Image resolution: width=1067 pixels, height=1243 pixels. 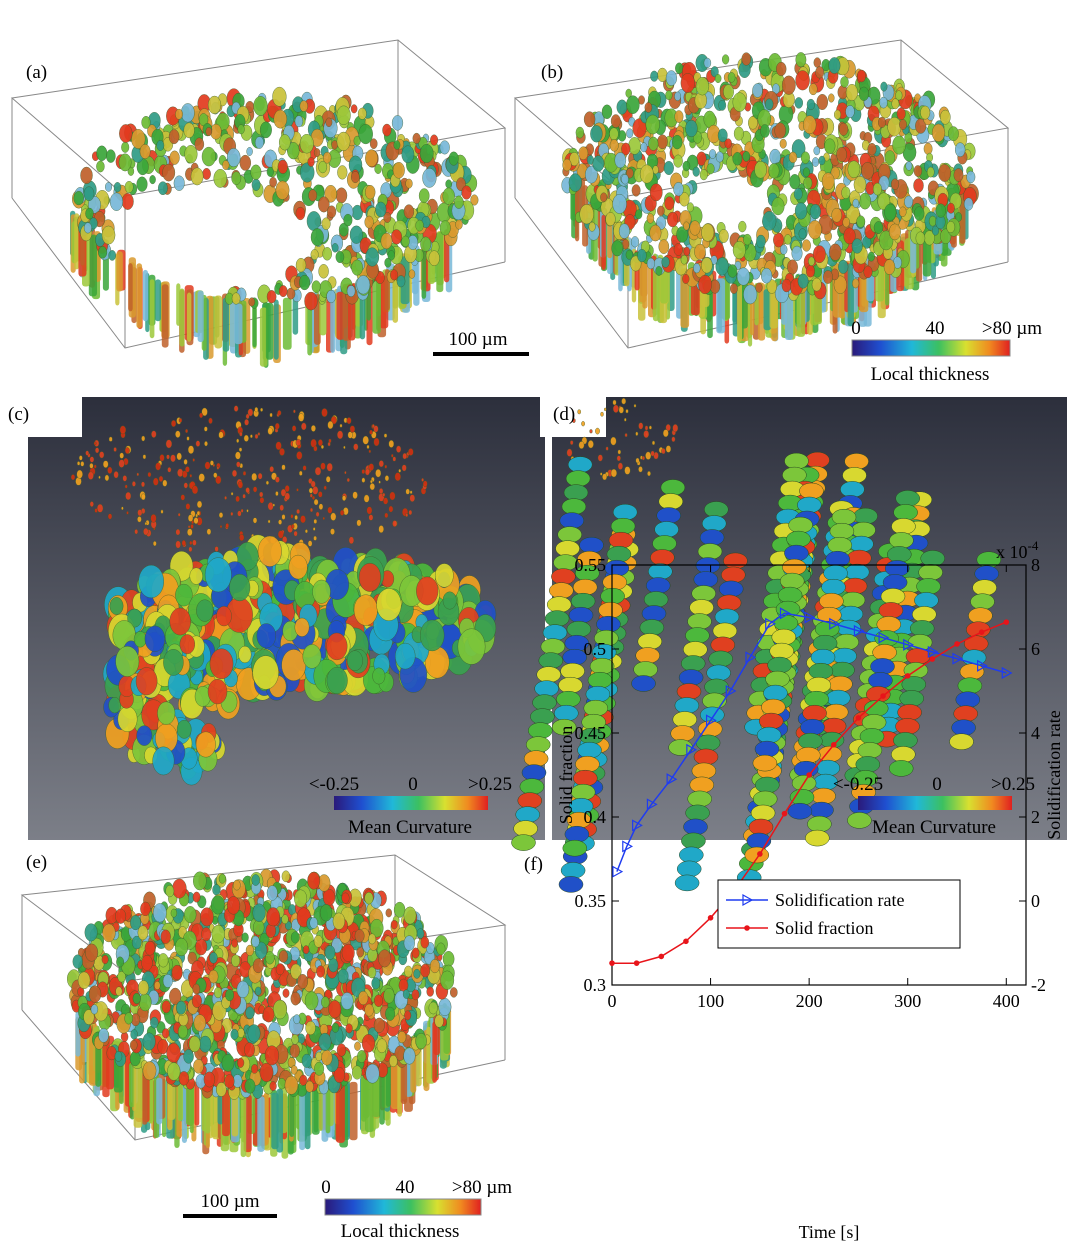 I want to click on panel-label: (b), so click(x=552, y=72).